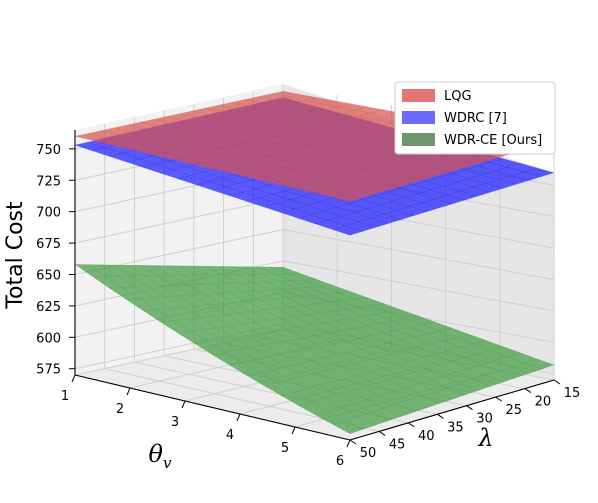  I want to click on y-tick-label: 40, so click(426, 436).